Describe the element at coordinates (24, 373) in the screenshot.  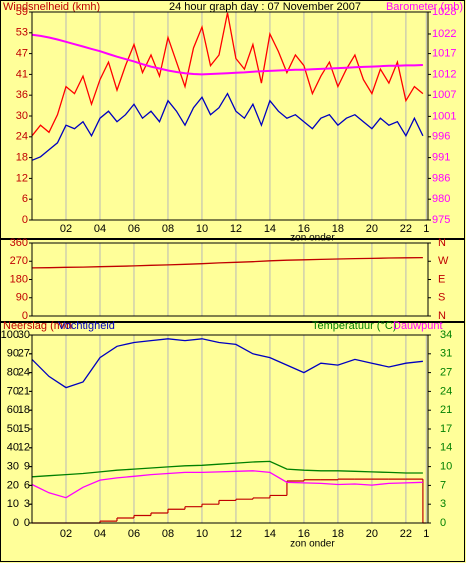
I see `y3-tick-label: 24` at that location.